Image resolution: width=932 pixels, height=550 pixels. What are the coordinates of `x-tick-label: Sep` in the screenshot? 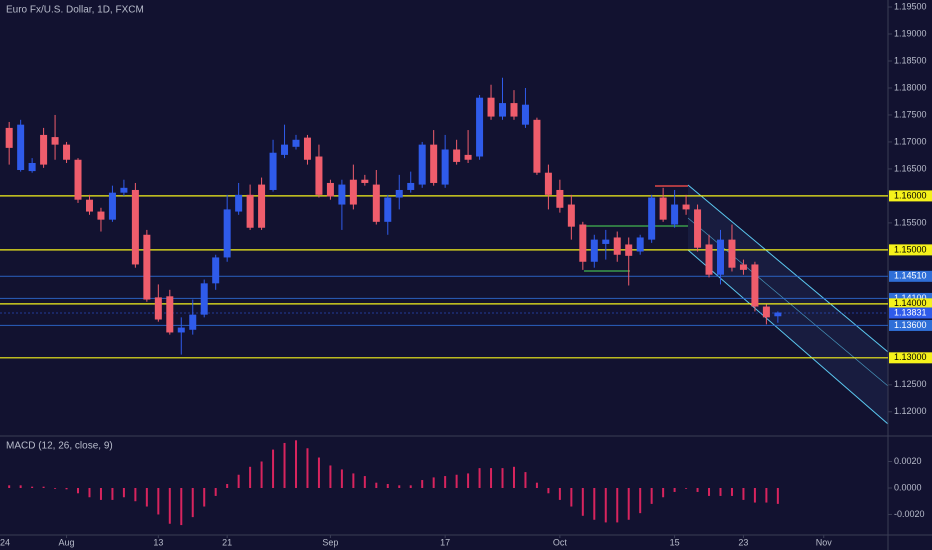 It's located at (330, 542).